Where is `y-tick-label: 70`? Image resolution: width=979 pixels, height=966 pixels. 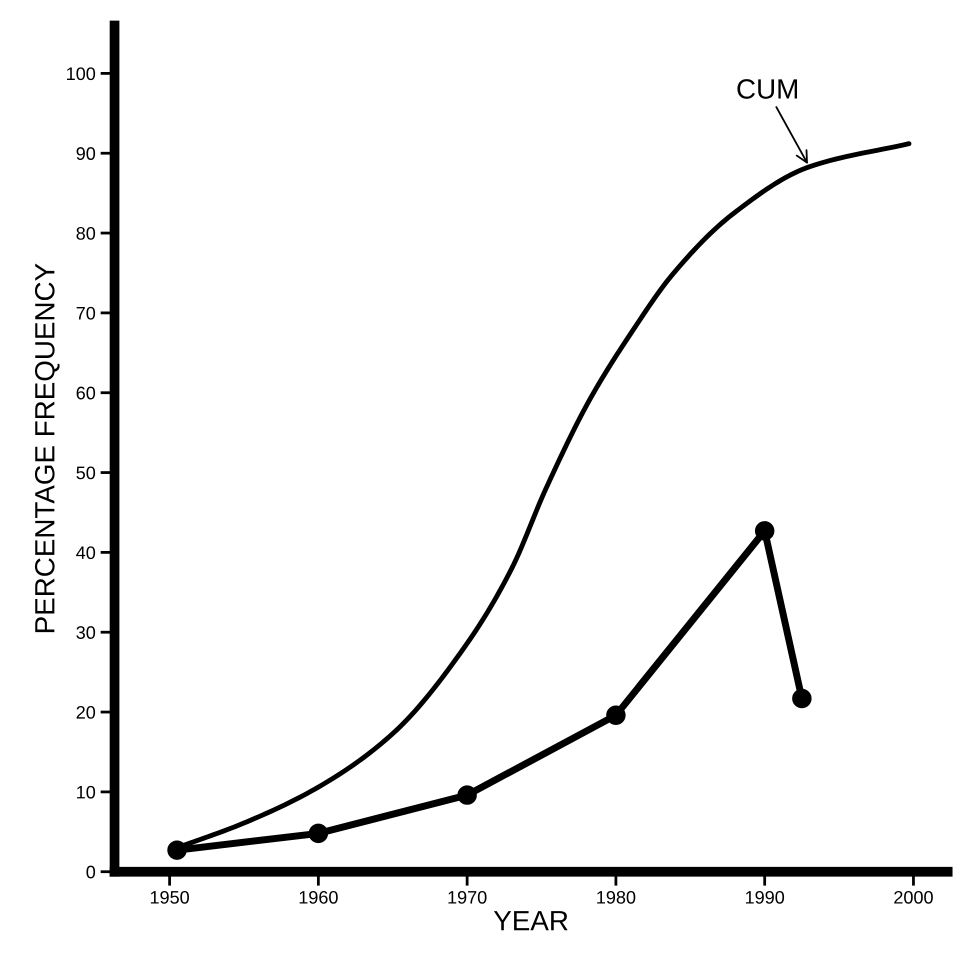 y-tick-label: 70 is located at coordinates (86, 313).